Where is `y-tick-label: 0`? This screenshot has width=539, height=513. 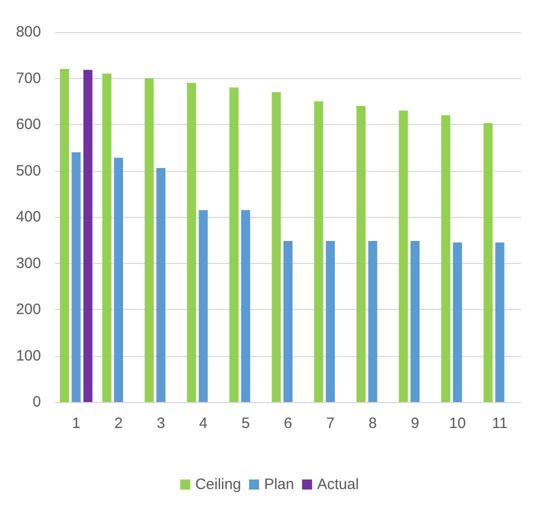
y-tick-label: 0 is located at coordinates (36, 402).